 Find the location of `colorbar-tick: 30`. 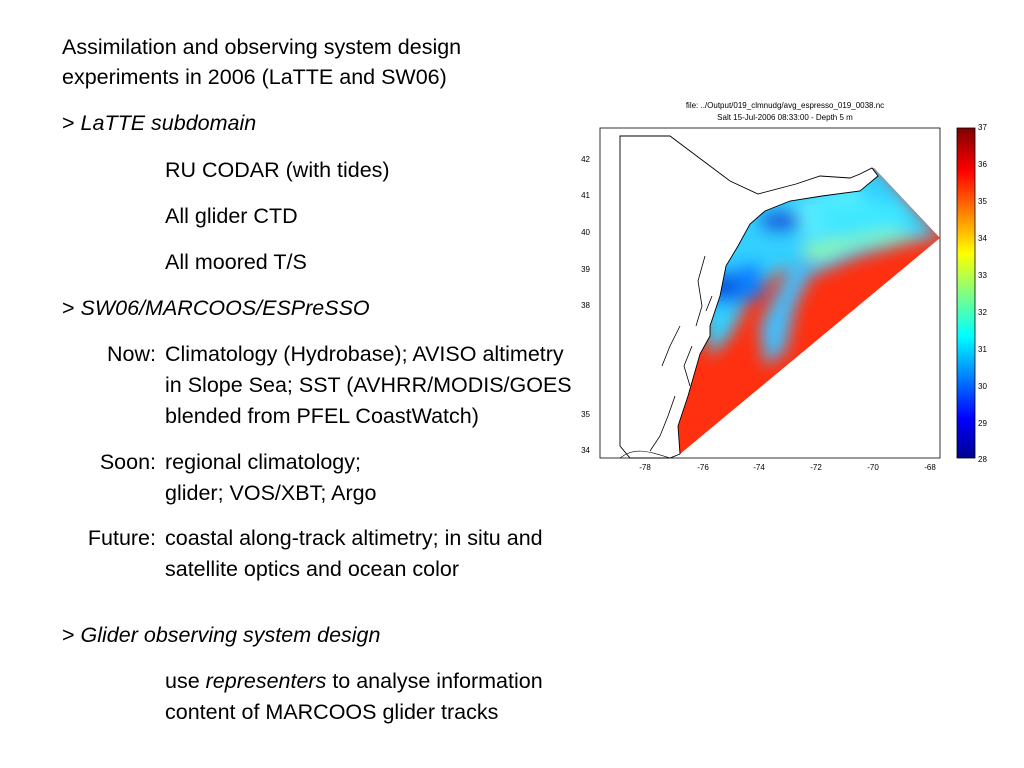

colorbar-tick: 30 is located at coordinates (982, 386).